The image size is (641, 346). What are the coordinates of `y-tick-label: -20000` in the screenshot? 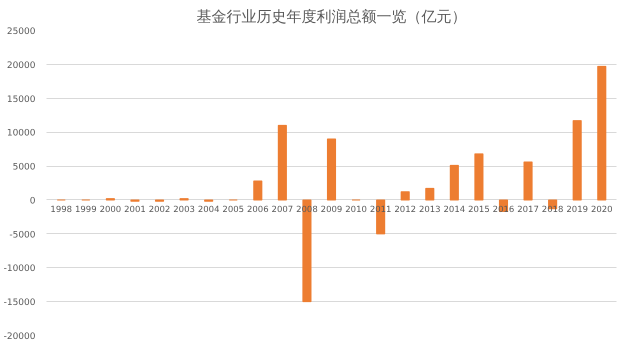 It's located at (20, 337).